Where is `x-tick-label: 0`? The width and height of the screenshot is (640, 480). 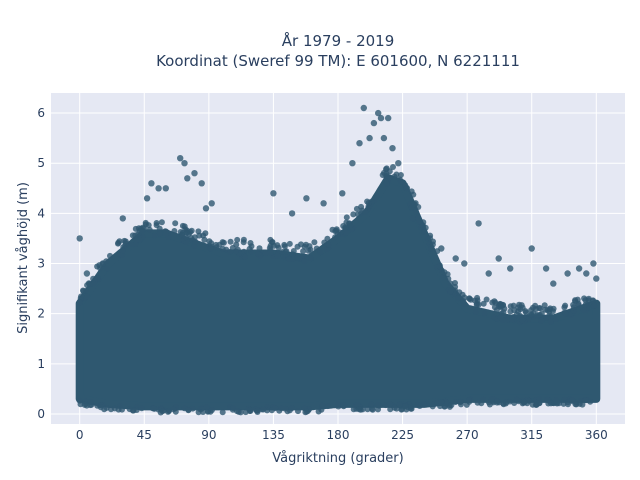
x-tick-label: 0 is located at coordinates (80, 435).